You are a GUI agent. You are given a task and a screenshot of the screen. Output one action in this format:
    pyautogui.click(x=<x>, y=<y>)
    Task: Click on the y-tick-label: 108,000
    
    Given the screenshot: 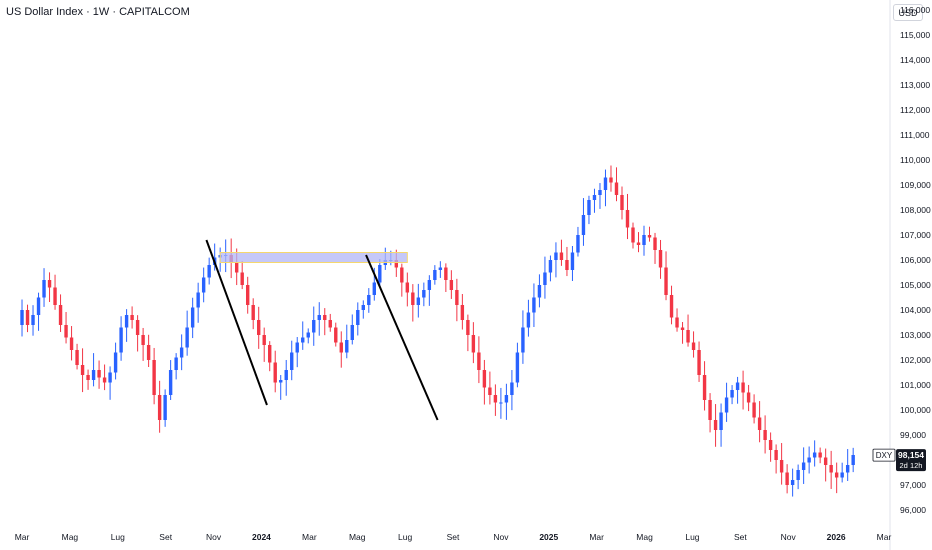 What is the action you would take?
    pyautogui.click(x=915, y=210)
    